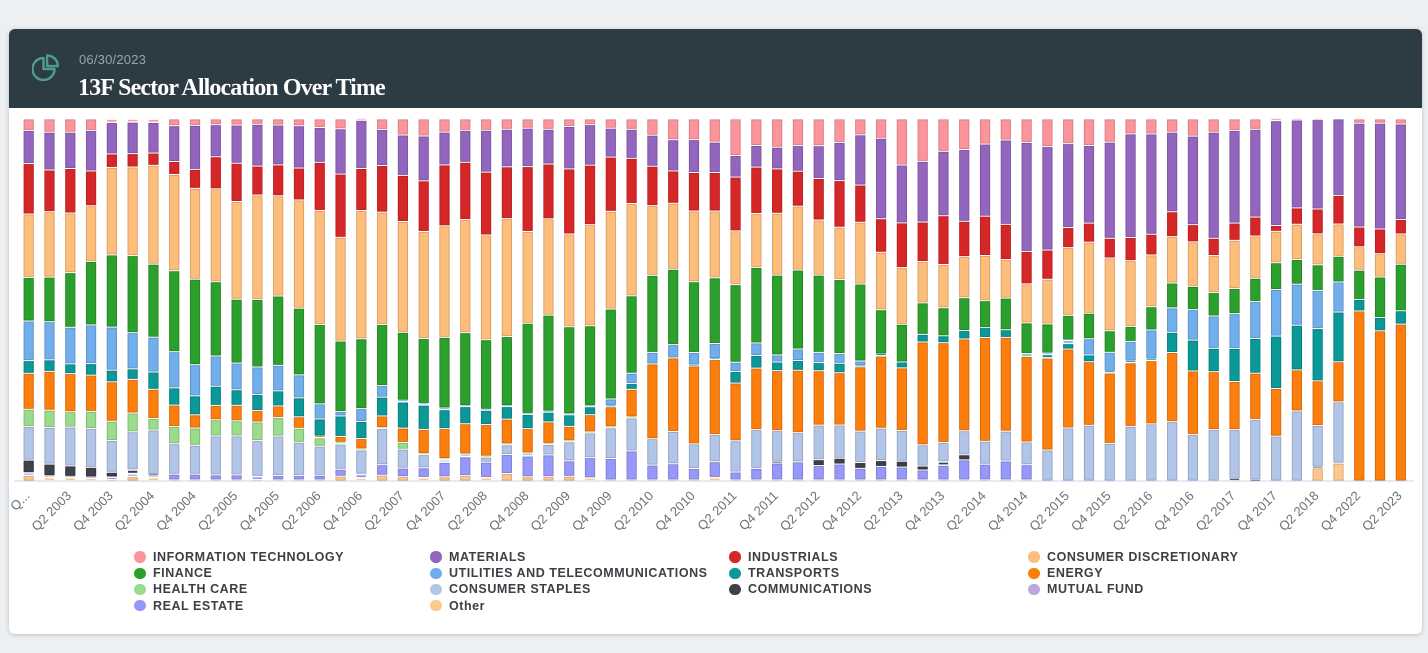 The height and width of the screenshot is (653, 1428). Describe the element at coordinates (1132, 511) in the screenshot. I see `svg-text: Q2 2016` at that location.